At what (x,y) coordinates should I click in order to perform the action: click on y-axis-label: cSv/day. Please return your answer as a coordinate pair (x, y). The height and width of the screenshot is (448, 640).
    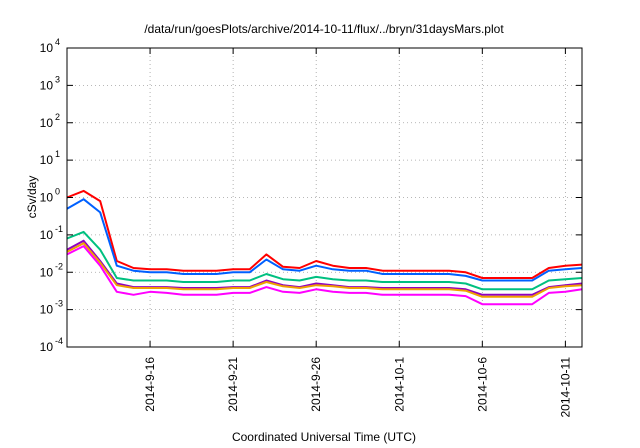
    Looking at the image, I should click on (32, 197).